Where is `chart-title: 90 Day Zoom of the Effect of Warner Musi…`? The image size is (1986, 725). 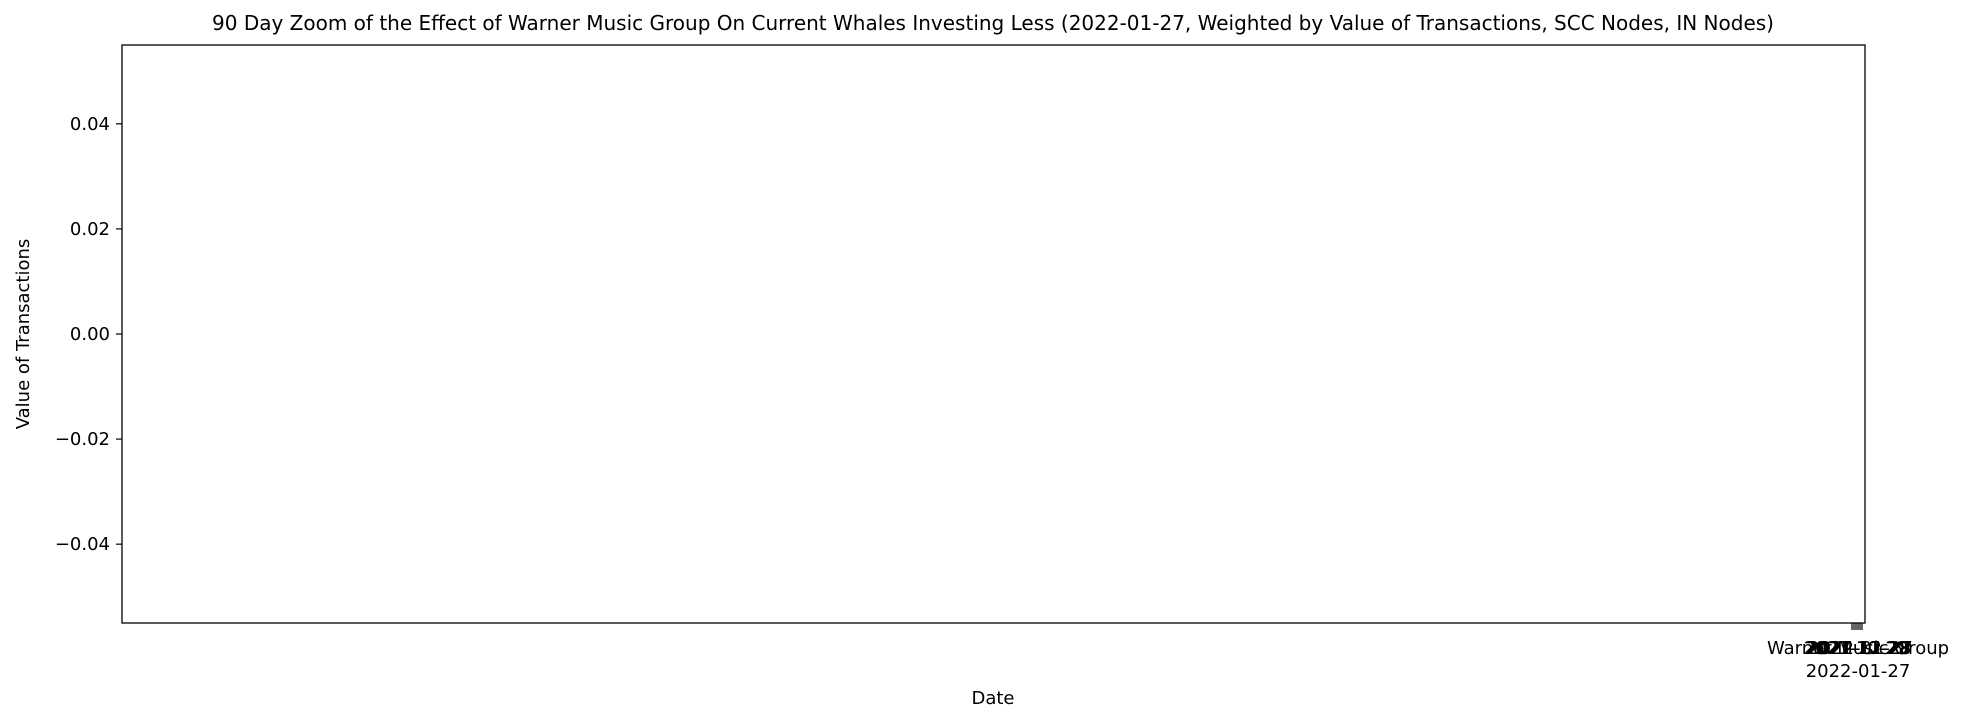 chart-title: 90 Day Zoom of the Effect of Warner Musi… is located at coordinates (993, 23).